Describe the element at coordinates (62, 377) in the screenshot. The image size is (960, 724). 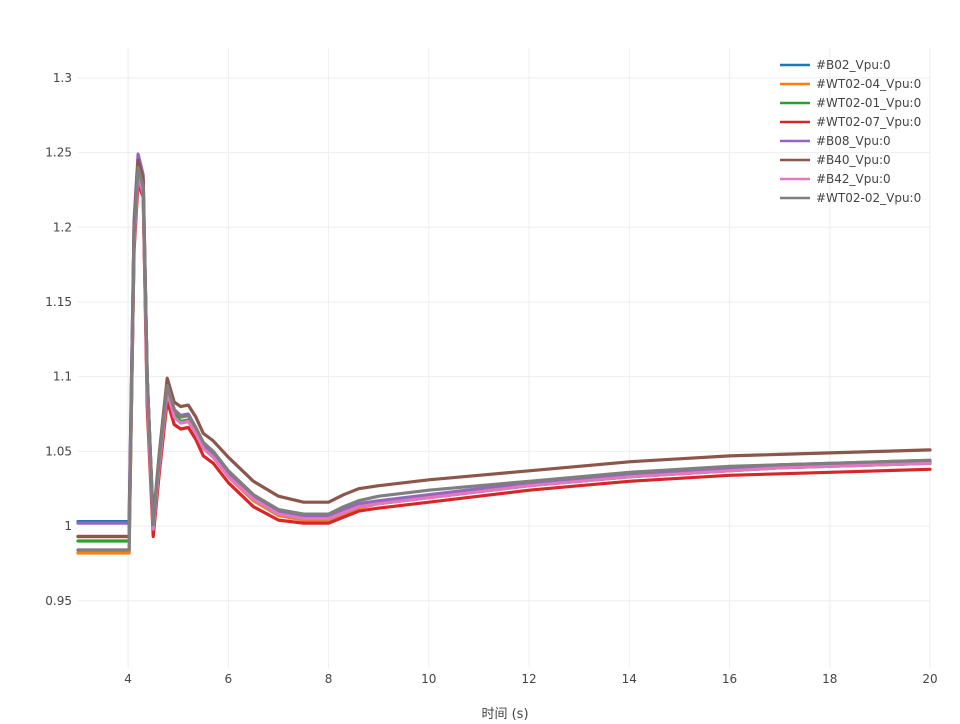
I see `y-tick-label: 1.1` at that location.